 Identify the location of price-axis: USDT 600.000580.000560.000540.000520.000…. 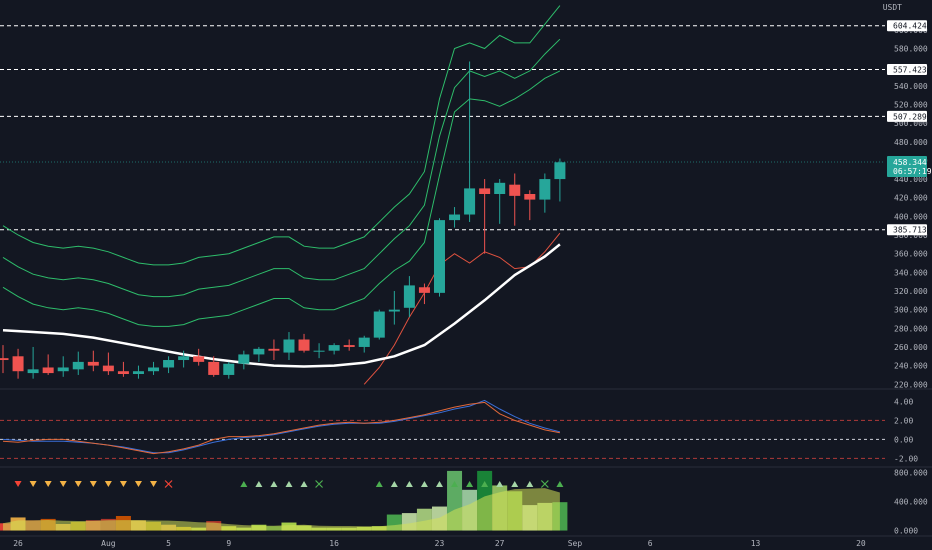
(907, 269).